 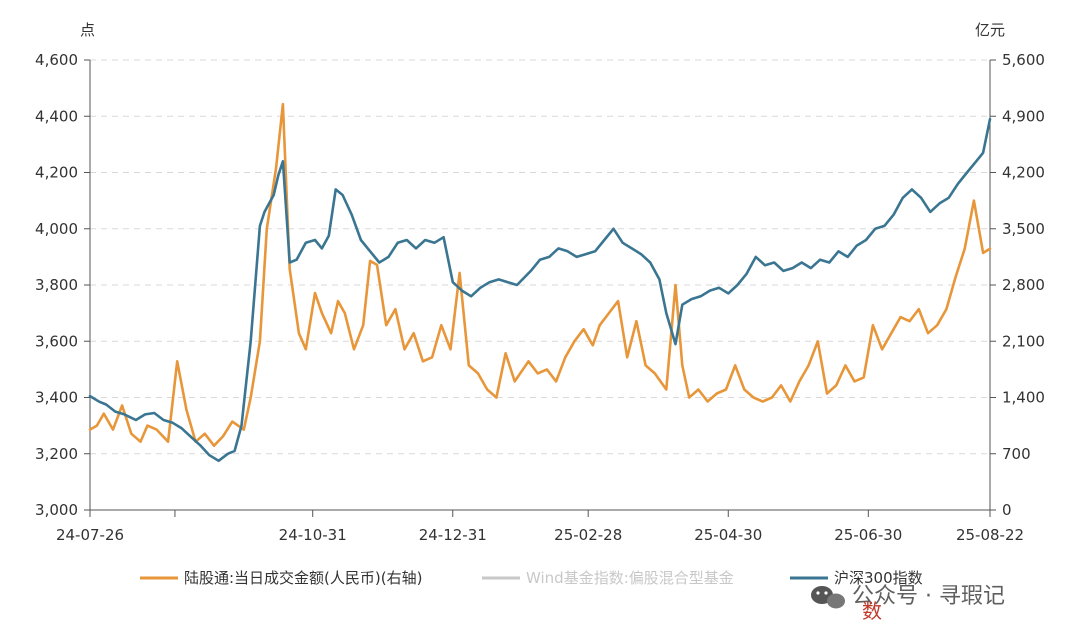 I want to click on legend-label-northbound-turnover: 陆股通:当日成交金额(人民币)(右轴), so click(x=303, y=578).